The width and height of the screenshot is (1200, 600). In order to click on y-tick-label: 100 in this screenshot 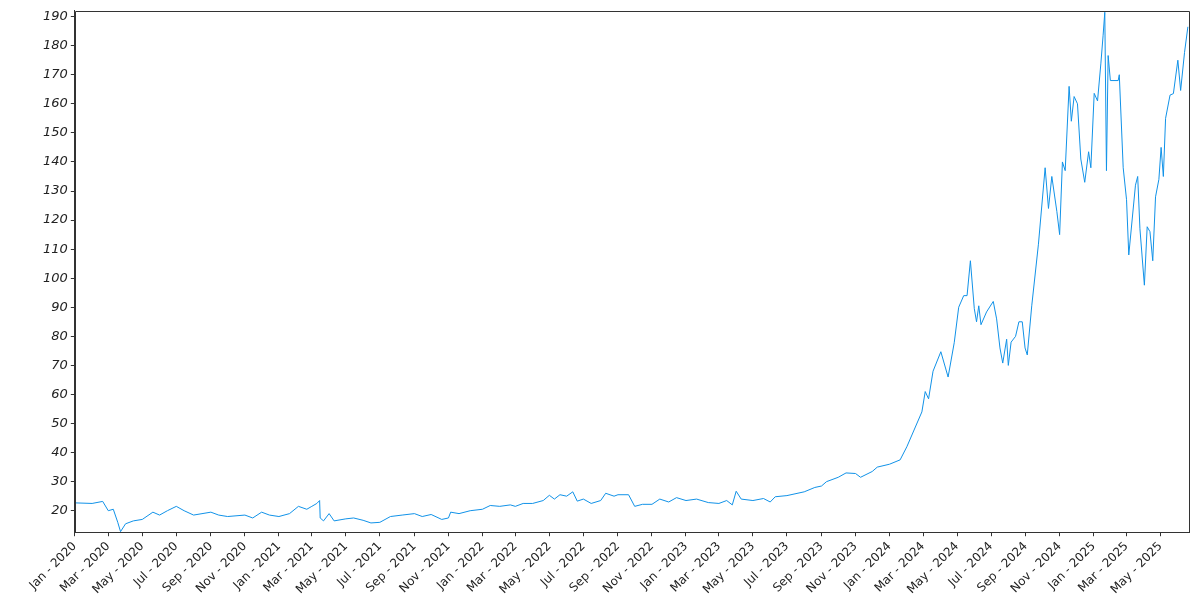, I will do `click(55, 277)`.